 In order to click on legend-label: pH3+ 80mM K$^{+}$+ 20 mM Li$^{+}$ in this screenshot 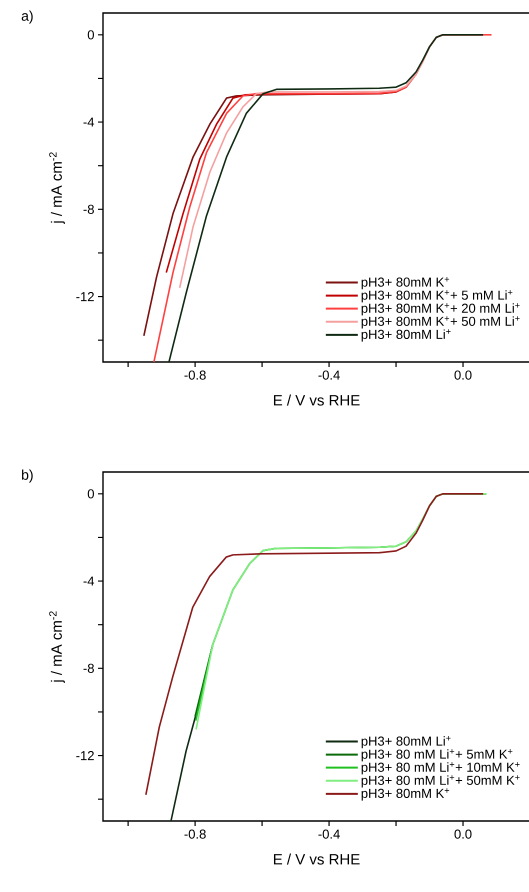, I will do `click(441, 309)`.